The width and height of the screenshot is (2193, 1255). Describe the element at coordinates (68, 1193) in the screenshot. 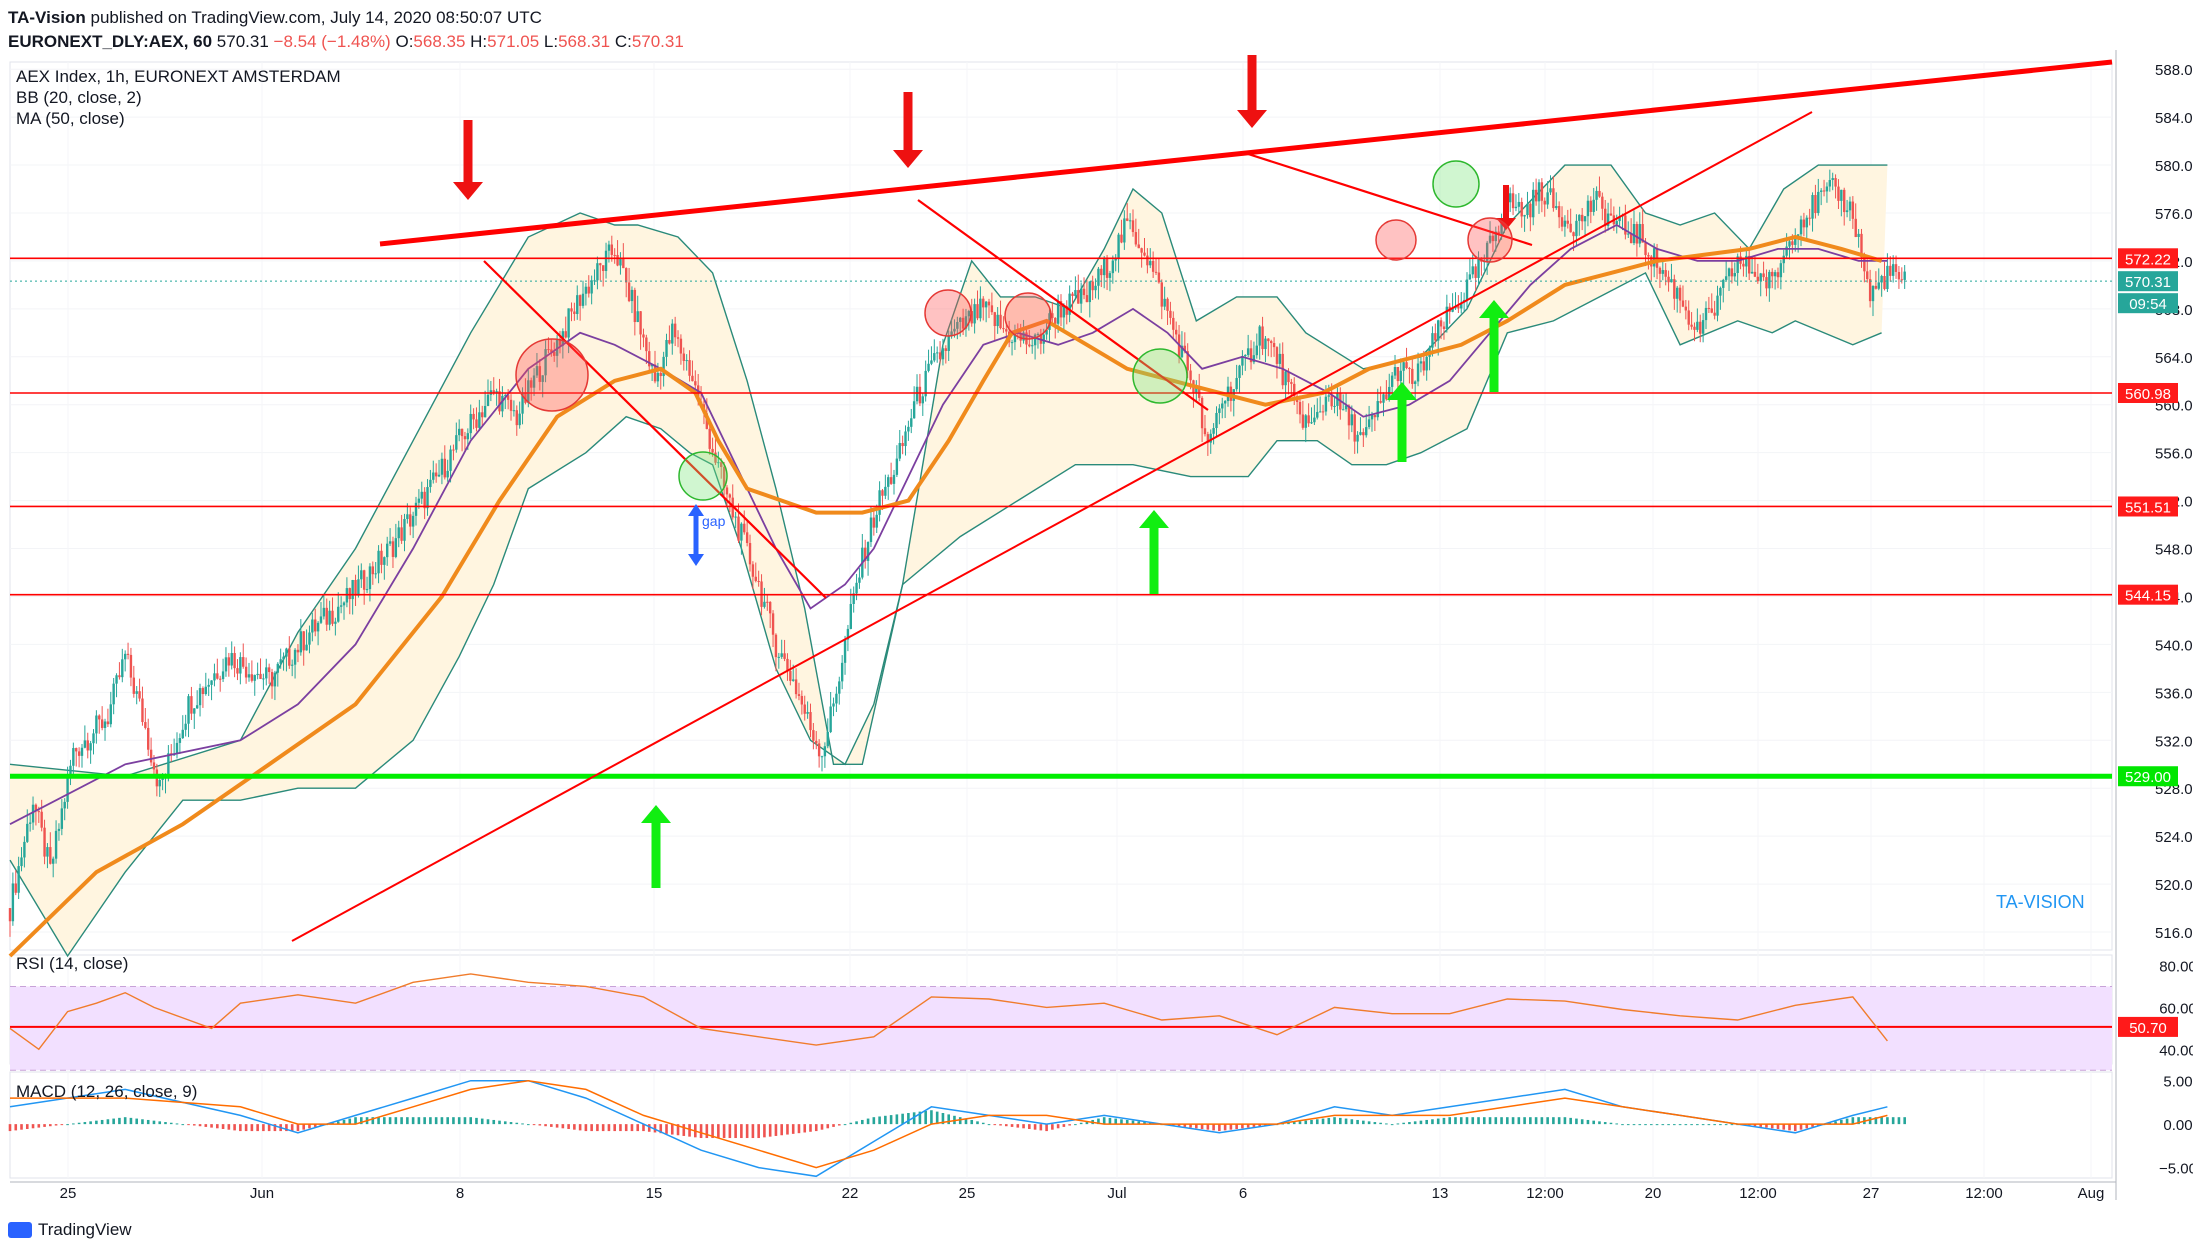

I see `time-tick-label: 25` at that location.